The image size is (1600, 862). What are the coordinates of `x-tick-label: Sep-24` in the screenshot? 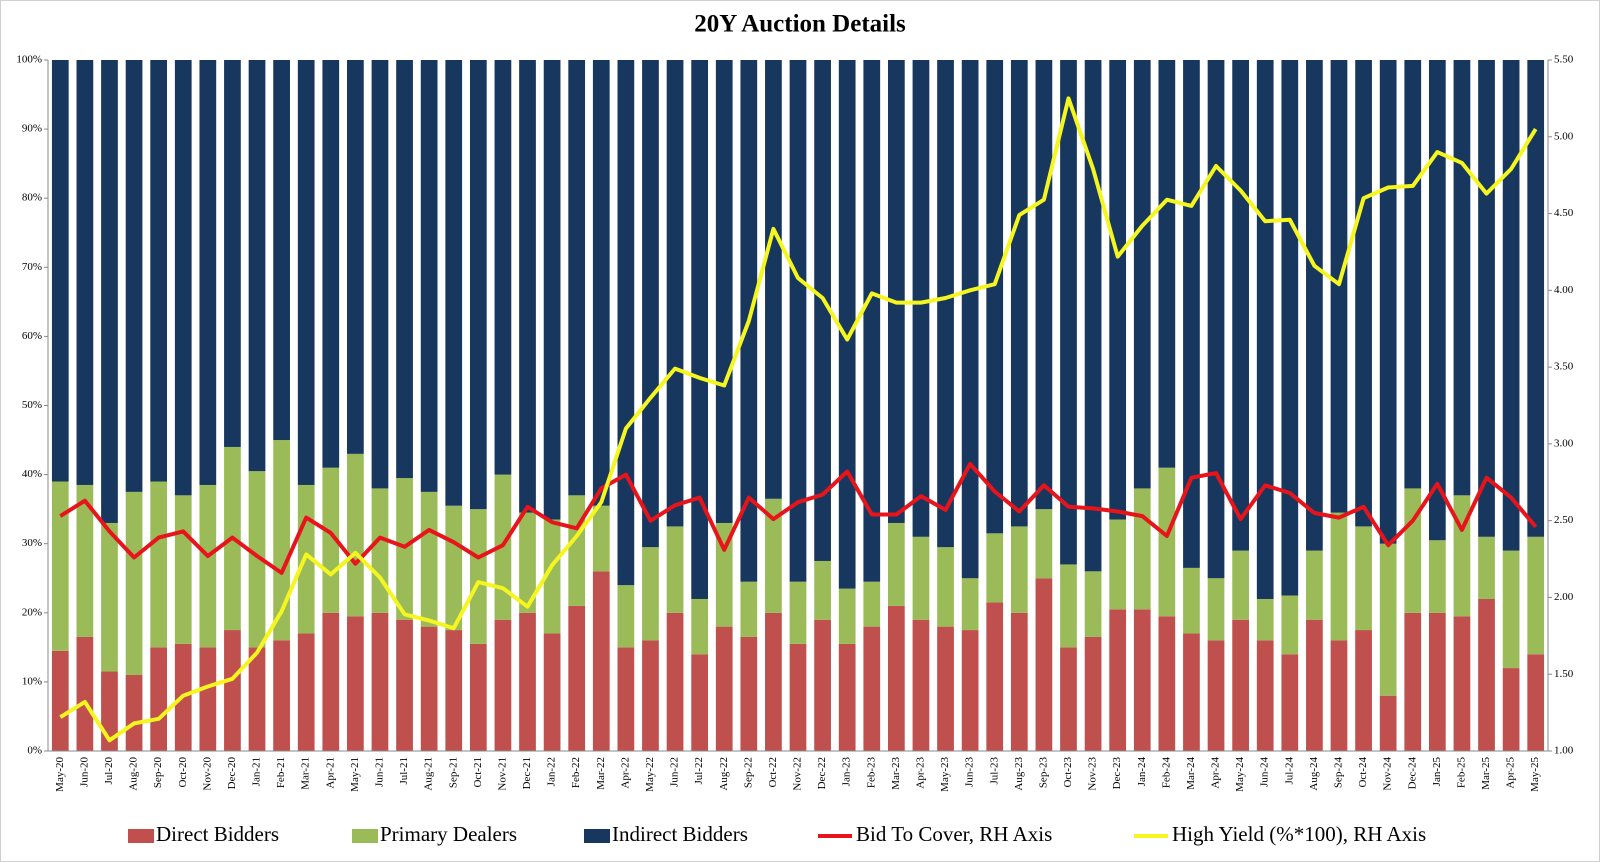 It's located at (1339, 773).